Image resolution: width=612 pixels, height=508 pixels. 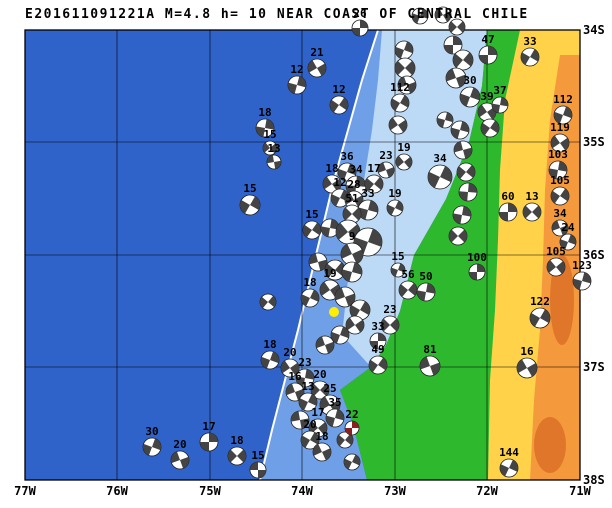 I want to click on lon-tick-label: 76W, so click(x=117, y=491).